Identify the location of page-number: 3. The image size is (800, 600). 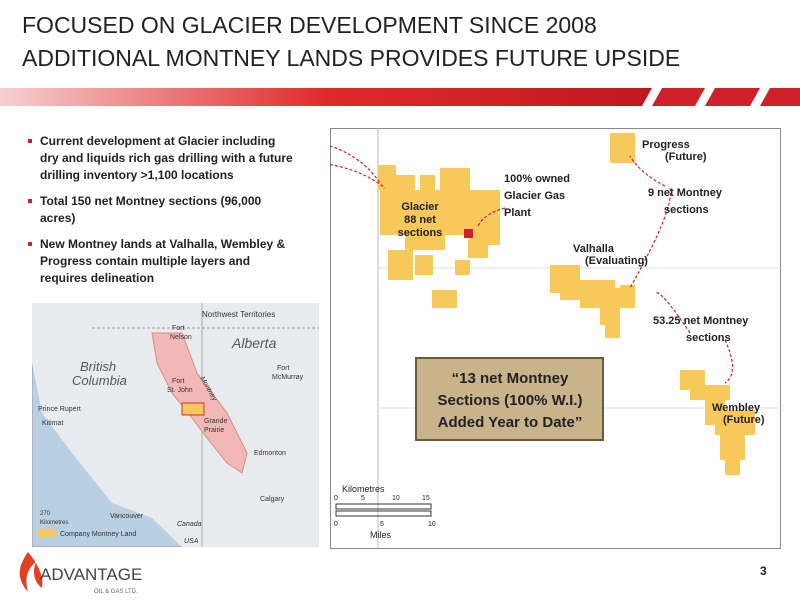
(763, 571).